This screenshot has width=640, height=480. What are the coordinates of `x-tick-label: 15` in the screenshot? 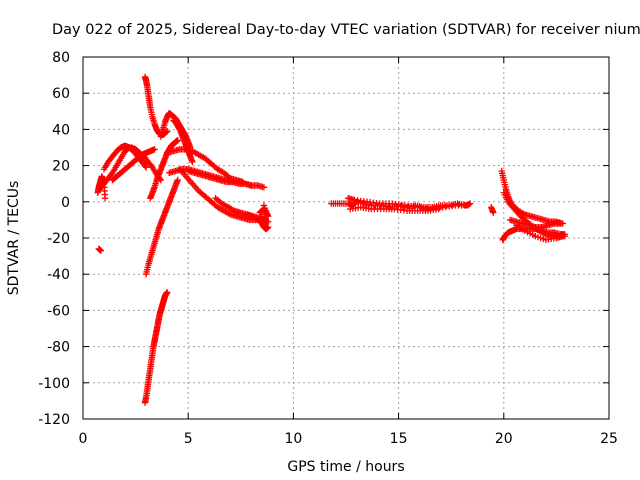 It's located at (399, 439).